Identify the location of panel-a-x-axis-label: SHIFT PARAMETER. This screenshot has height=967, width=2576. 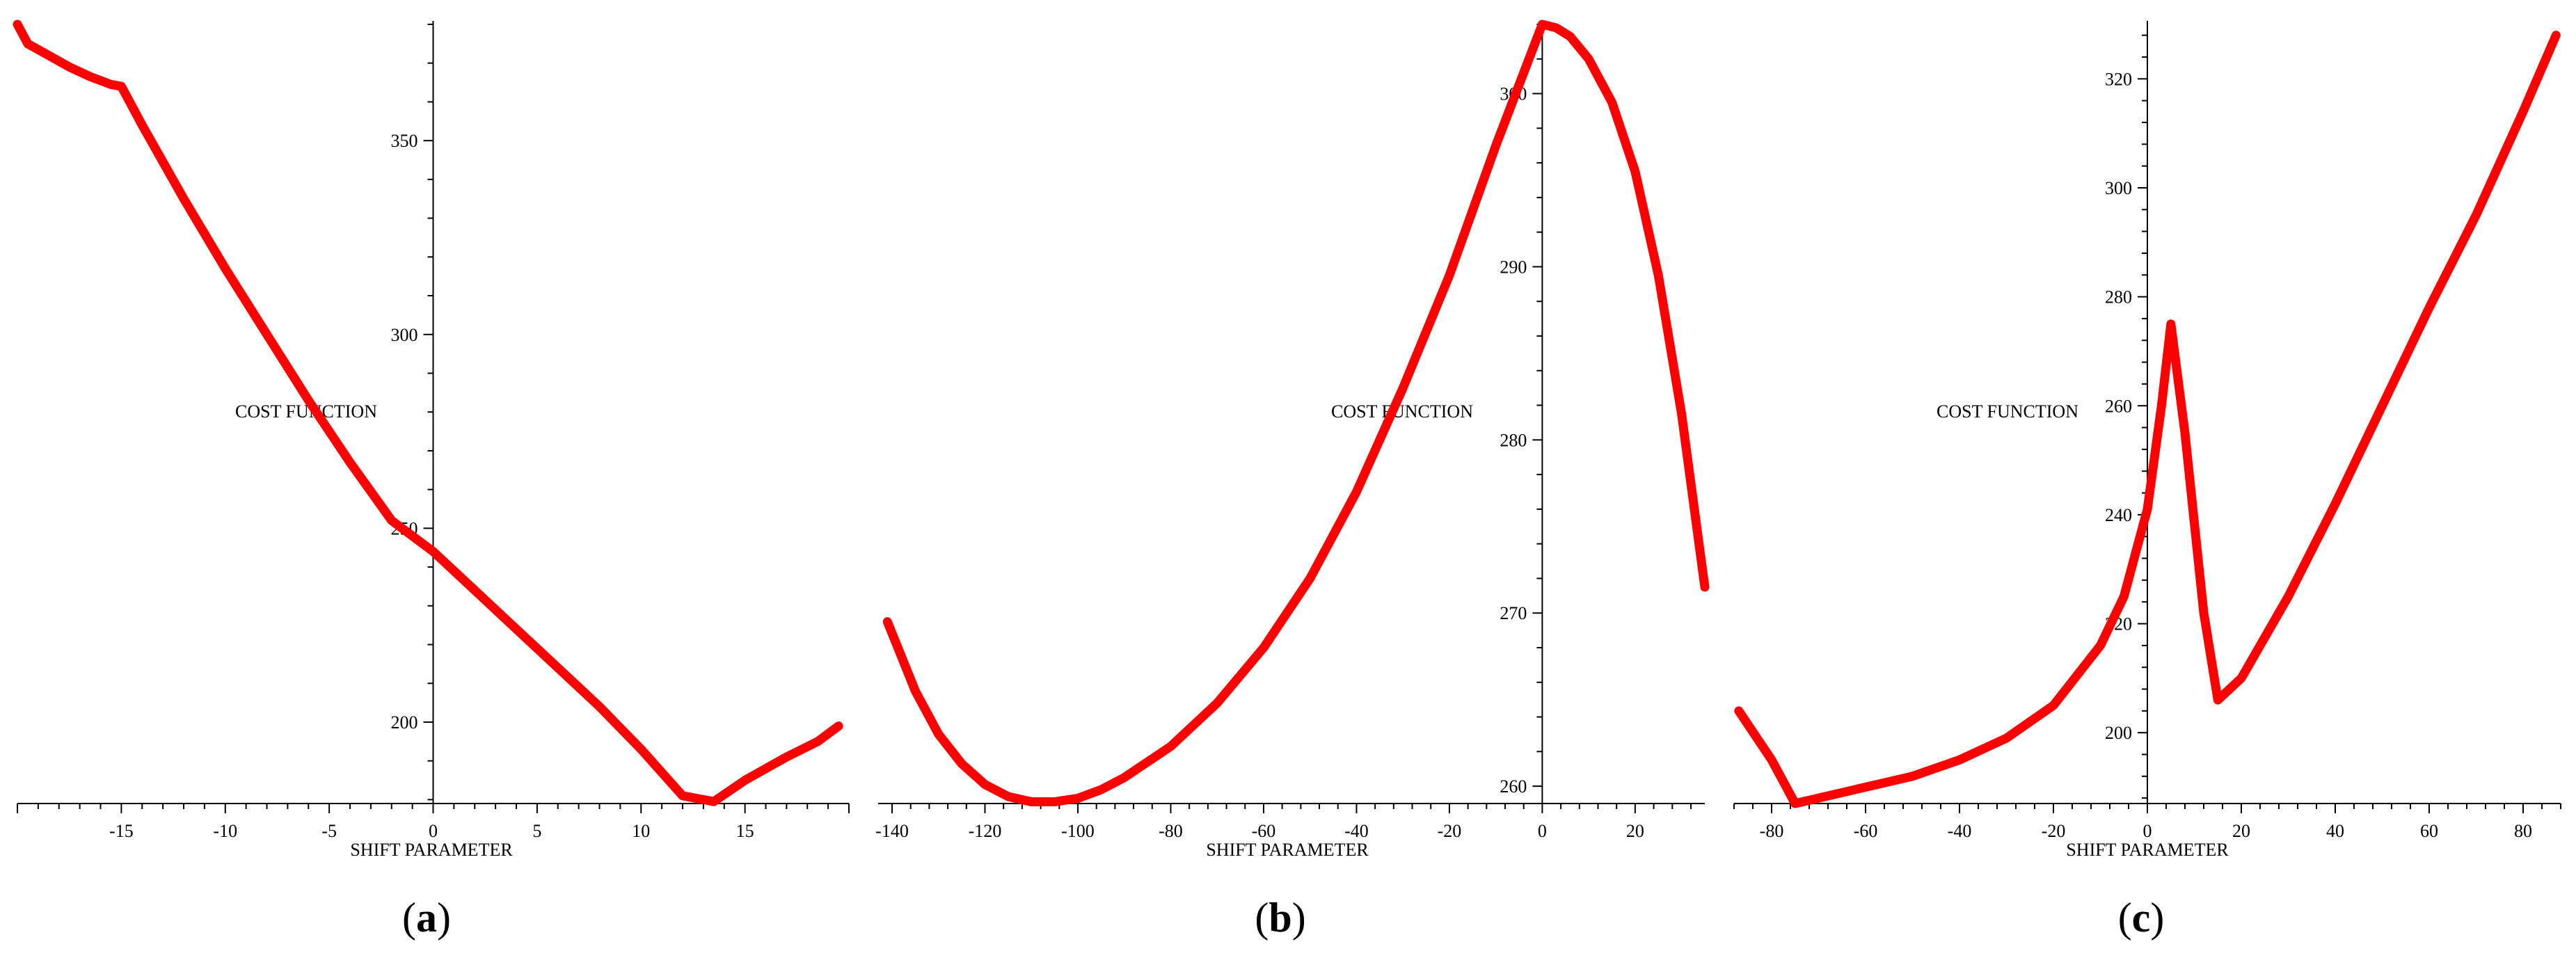
(431, 850).